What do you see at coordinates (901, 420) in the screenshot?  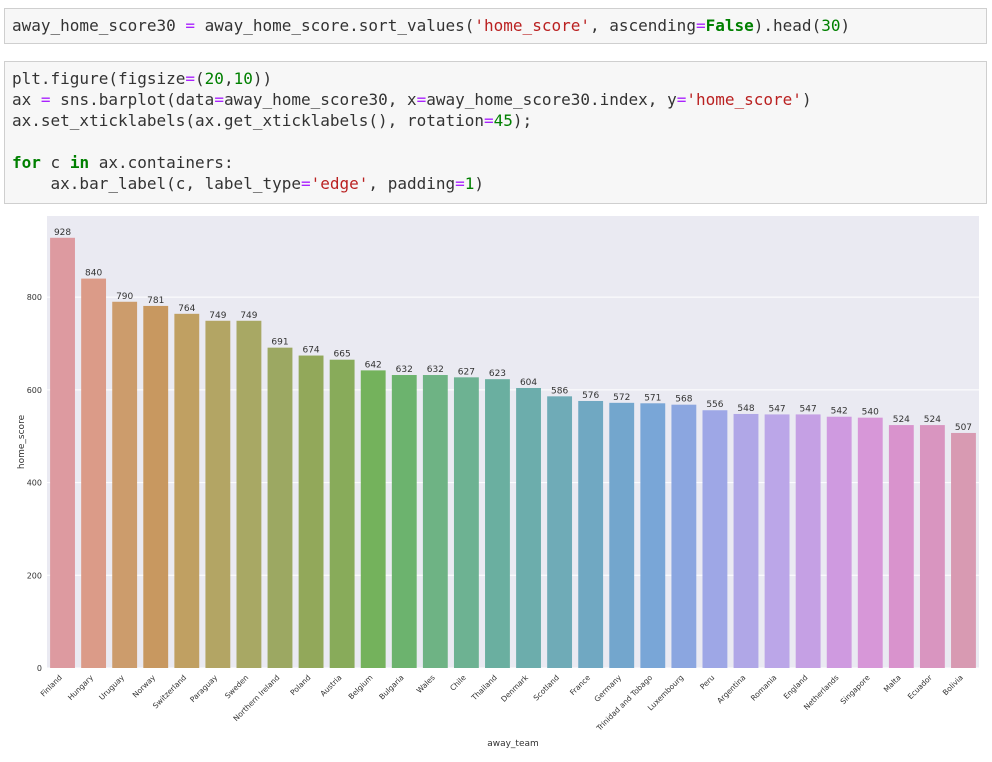 I see `bar-value-label: 524` at bounding box center [901, 420].